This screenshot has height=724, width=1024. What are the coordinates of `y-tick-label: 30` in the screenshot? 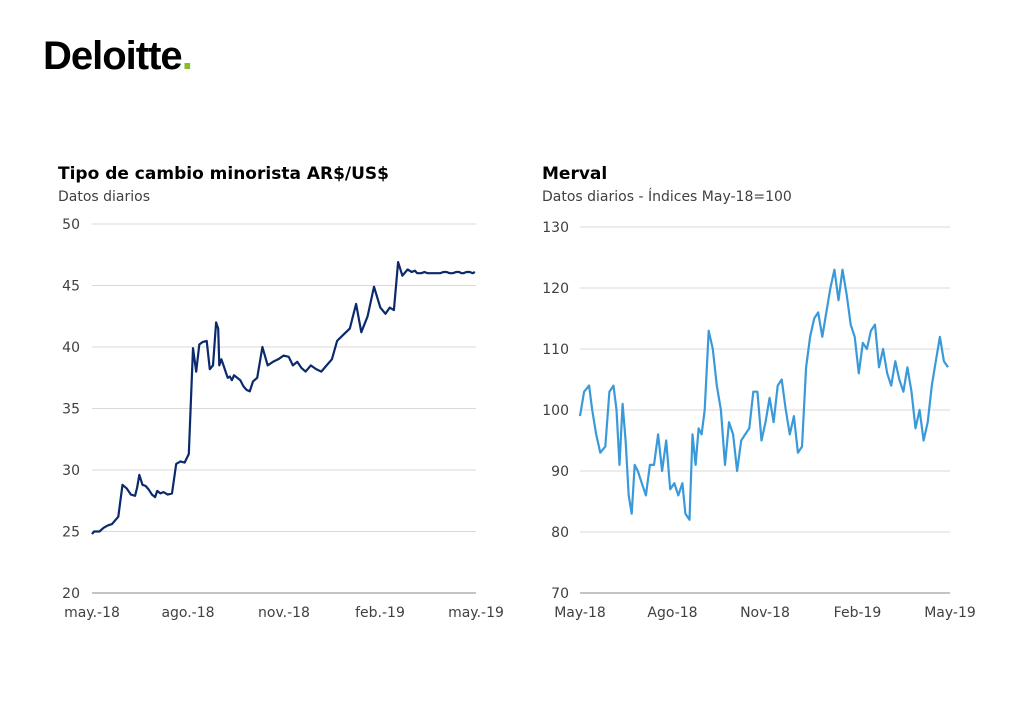 It's located at (71, 471).